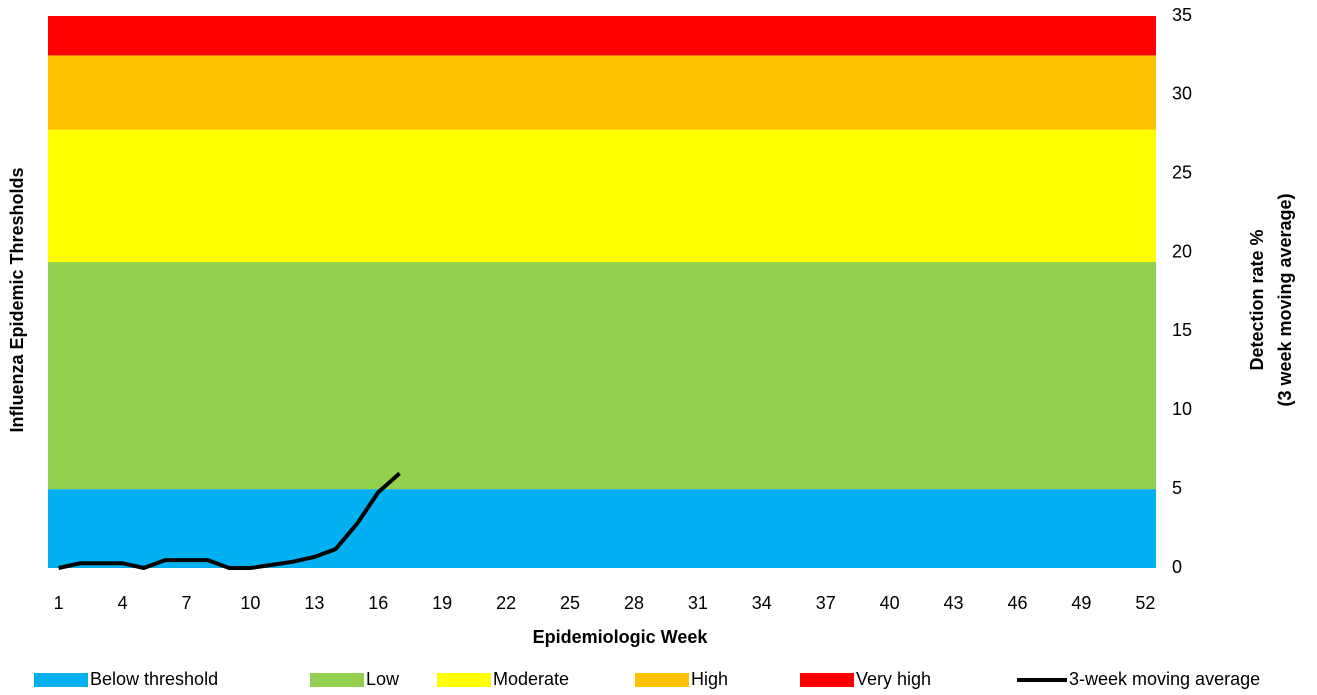  What do you see at coordinates (59, 603) in the screenshot?
I see `x-tick-label: 1` at bounding box center [59, 603].